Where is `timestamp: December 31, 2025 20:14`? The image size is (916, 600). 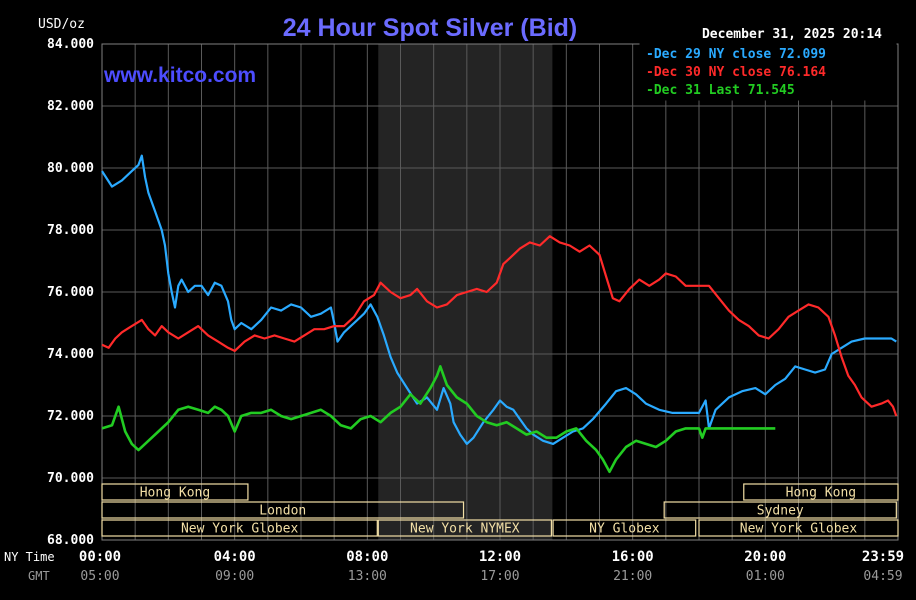
timestamp: December 31, 2025 20:14 is located at coordinates (792, 34).